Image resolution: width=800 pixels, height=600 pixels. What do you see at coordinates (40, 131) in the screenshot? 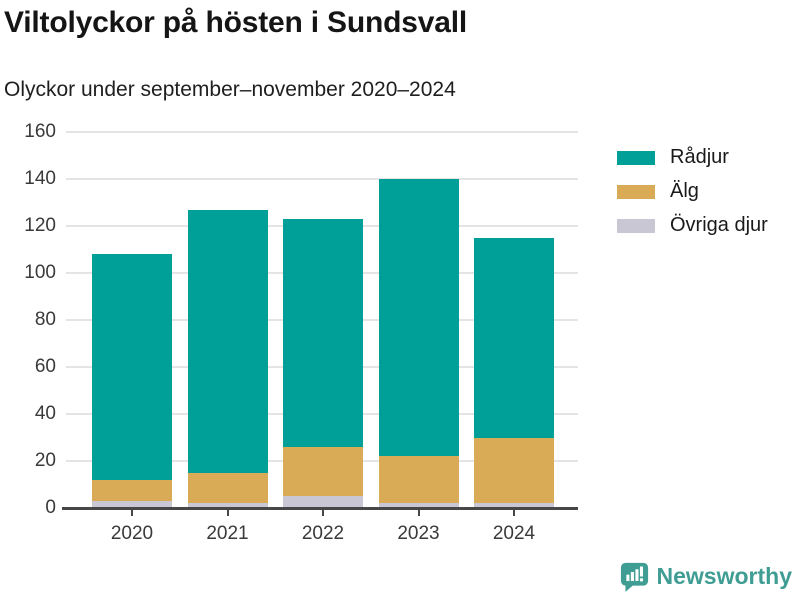
I see `y-axis-tick-label: 160` at bounding box center [40, 131].